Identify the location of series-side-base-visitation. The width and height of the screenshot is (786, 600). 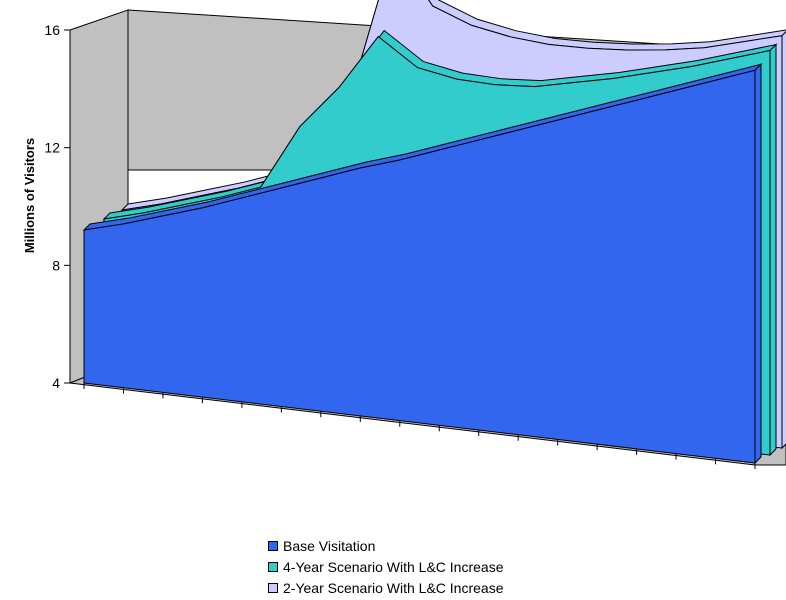
(758, 264).